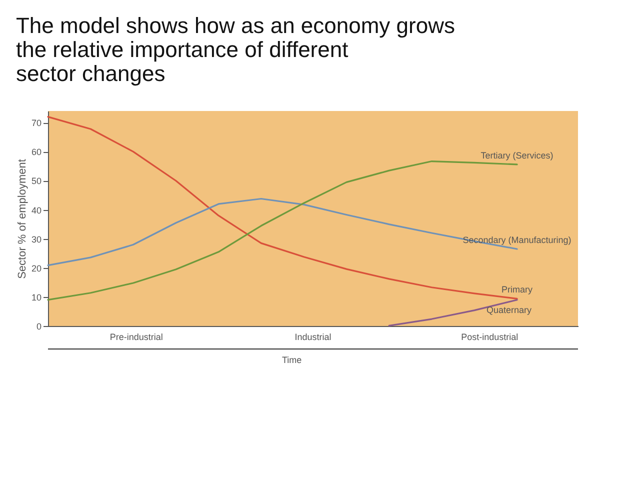 The width and height of the screenshot is (638, 478). I want to click on chart-title: The model shows how as an economy grows the relative importance of different sector changes, so click(235, 49).